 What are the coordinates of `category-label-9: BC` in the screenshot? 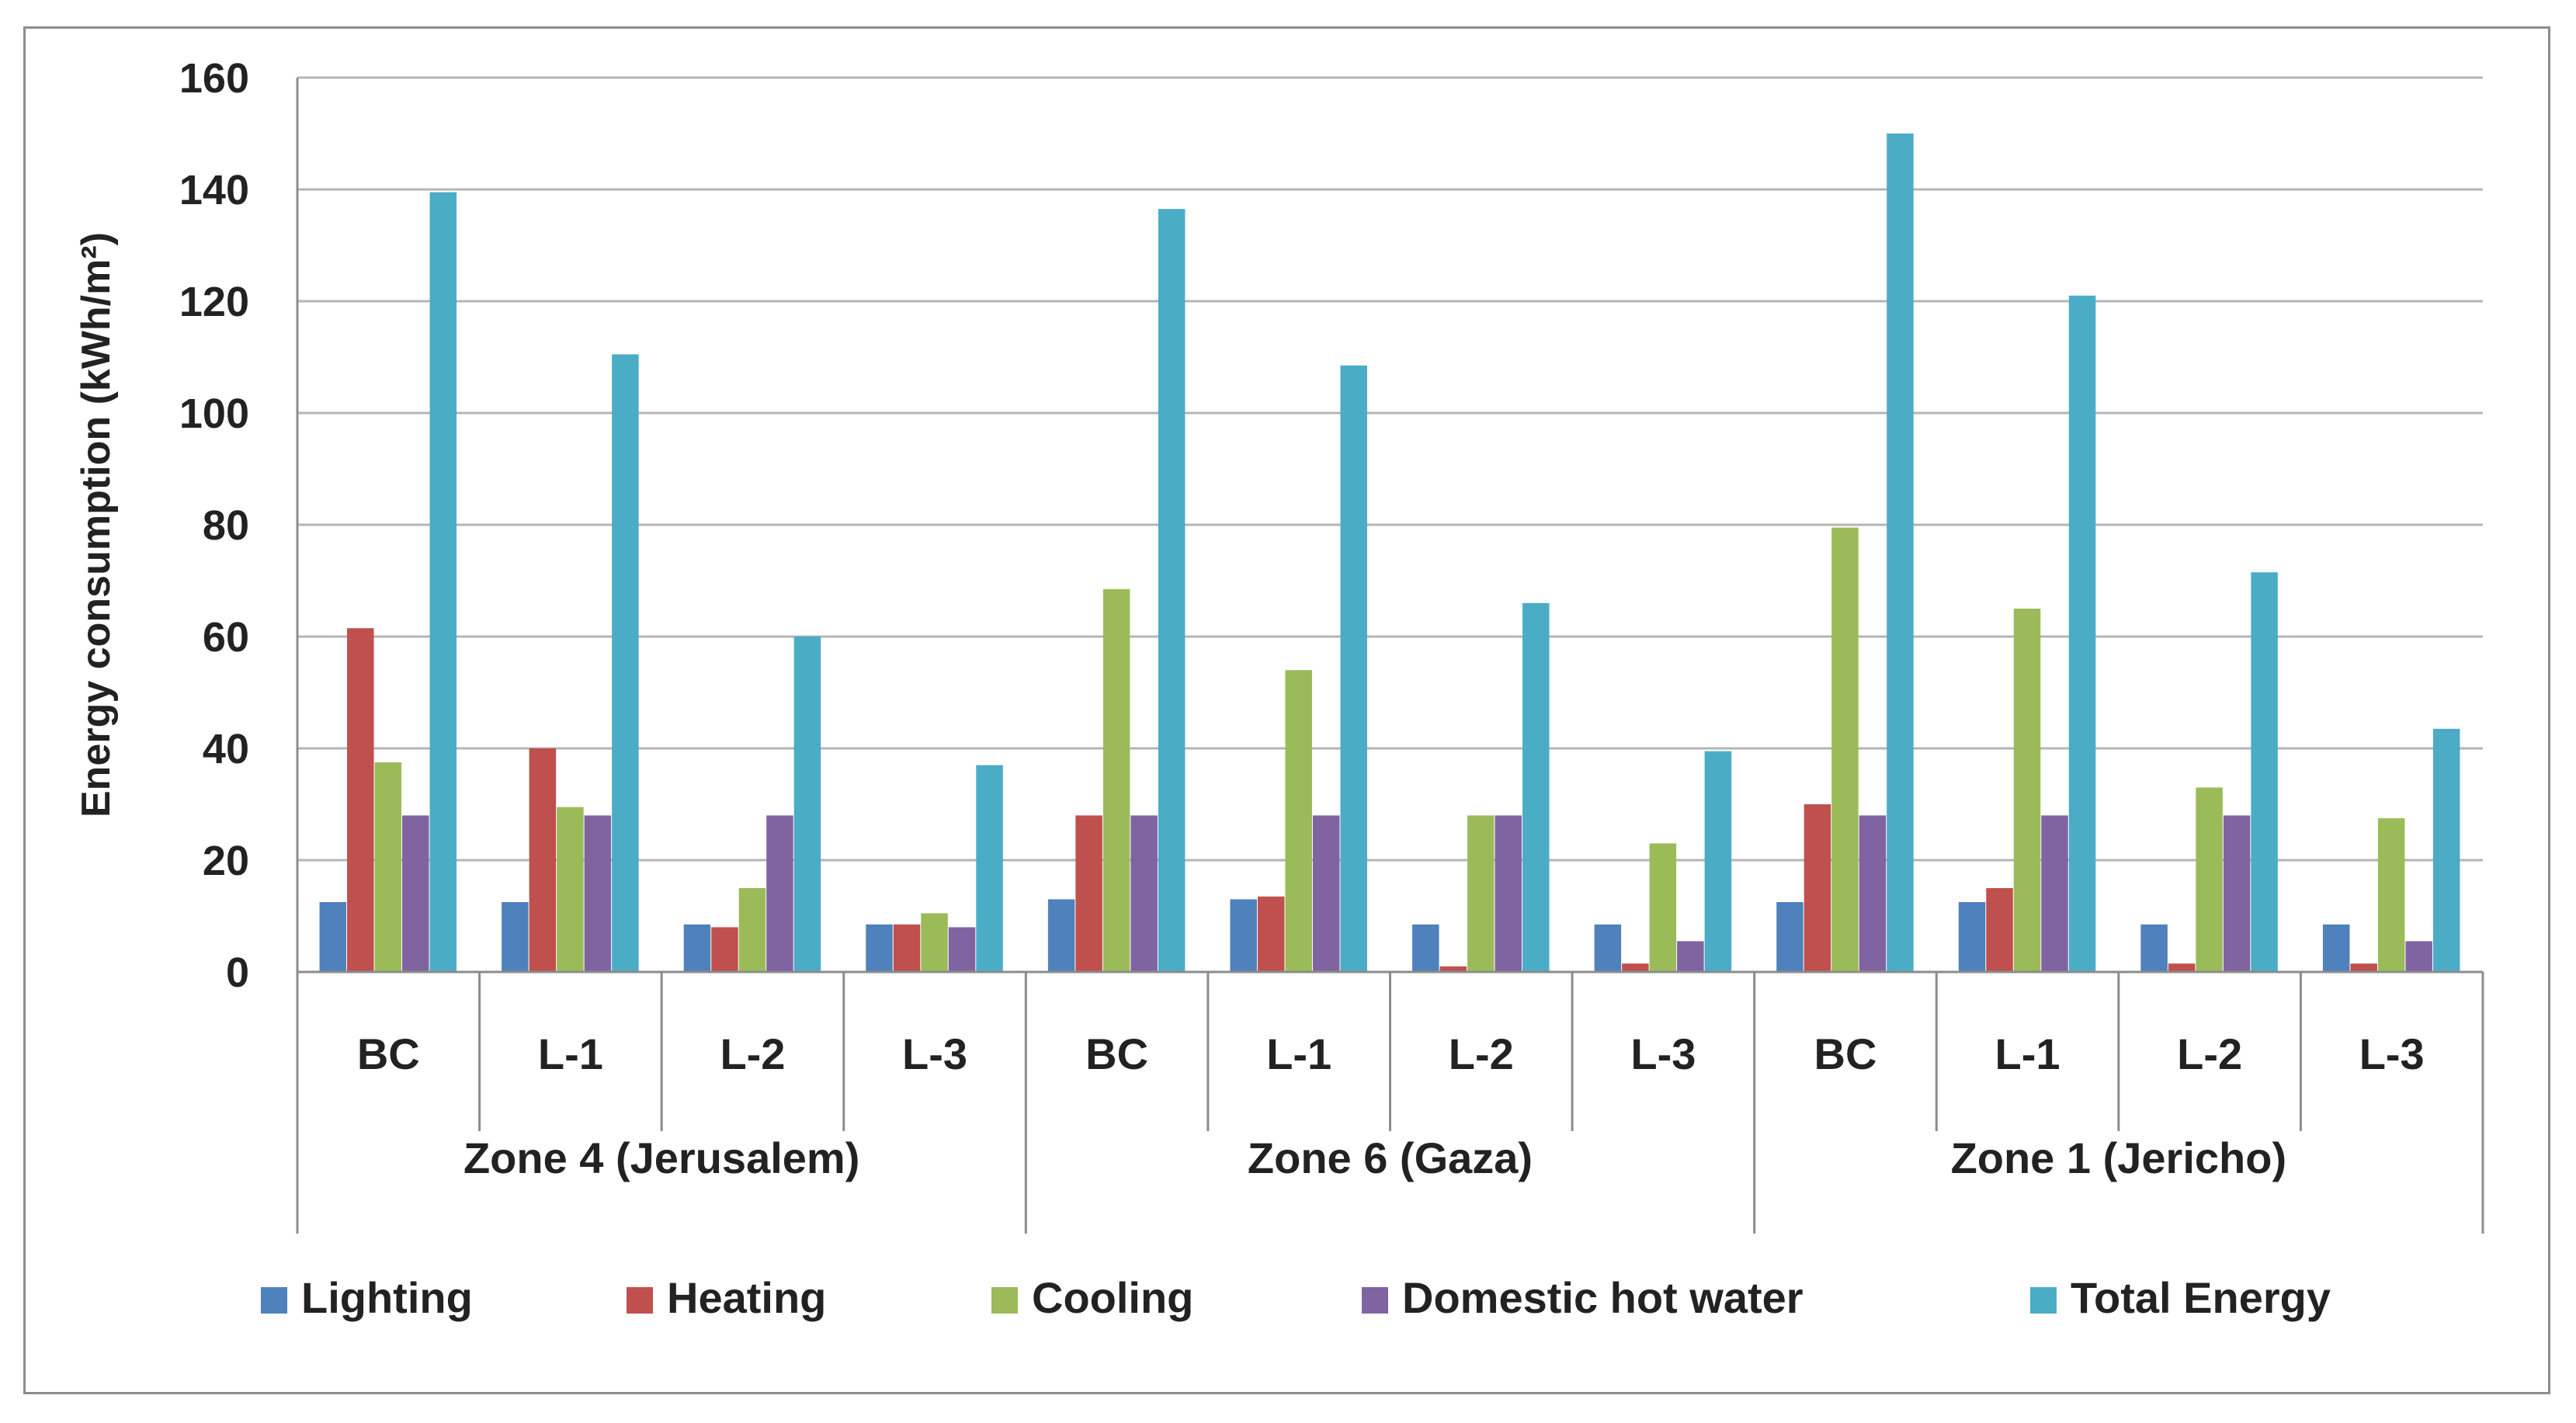 It's located at (1845, 1054).